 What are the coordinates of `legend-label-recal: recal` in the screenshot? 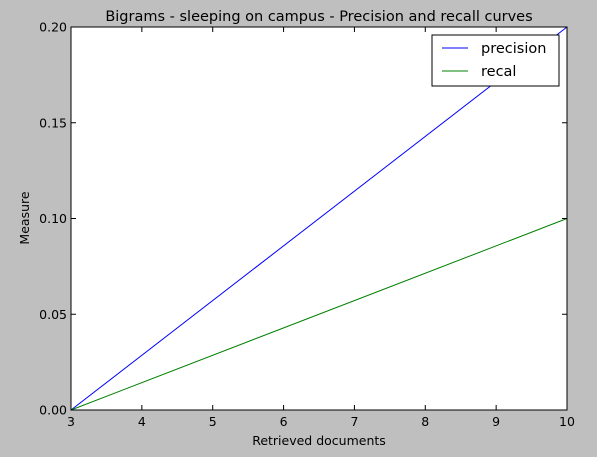 It's located at (498, 72).